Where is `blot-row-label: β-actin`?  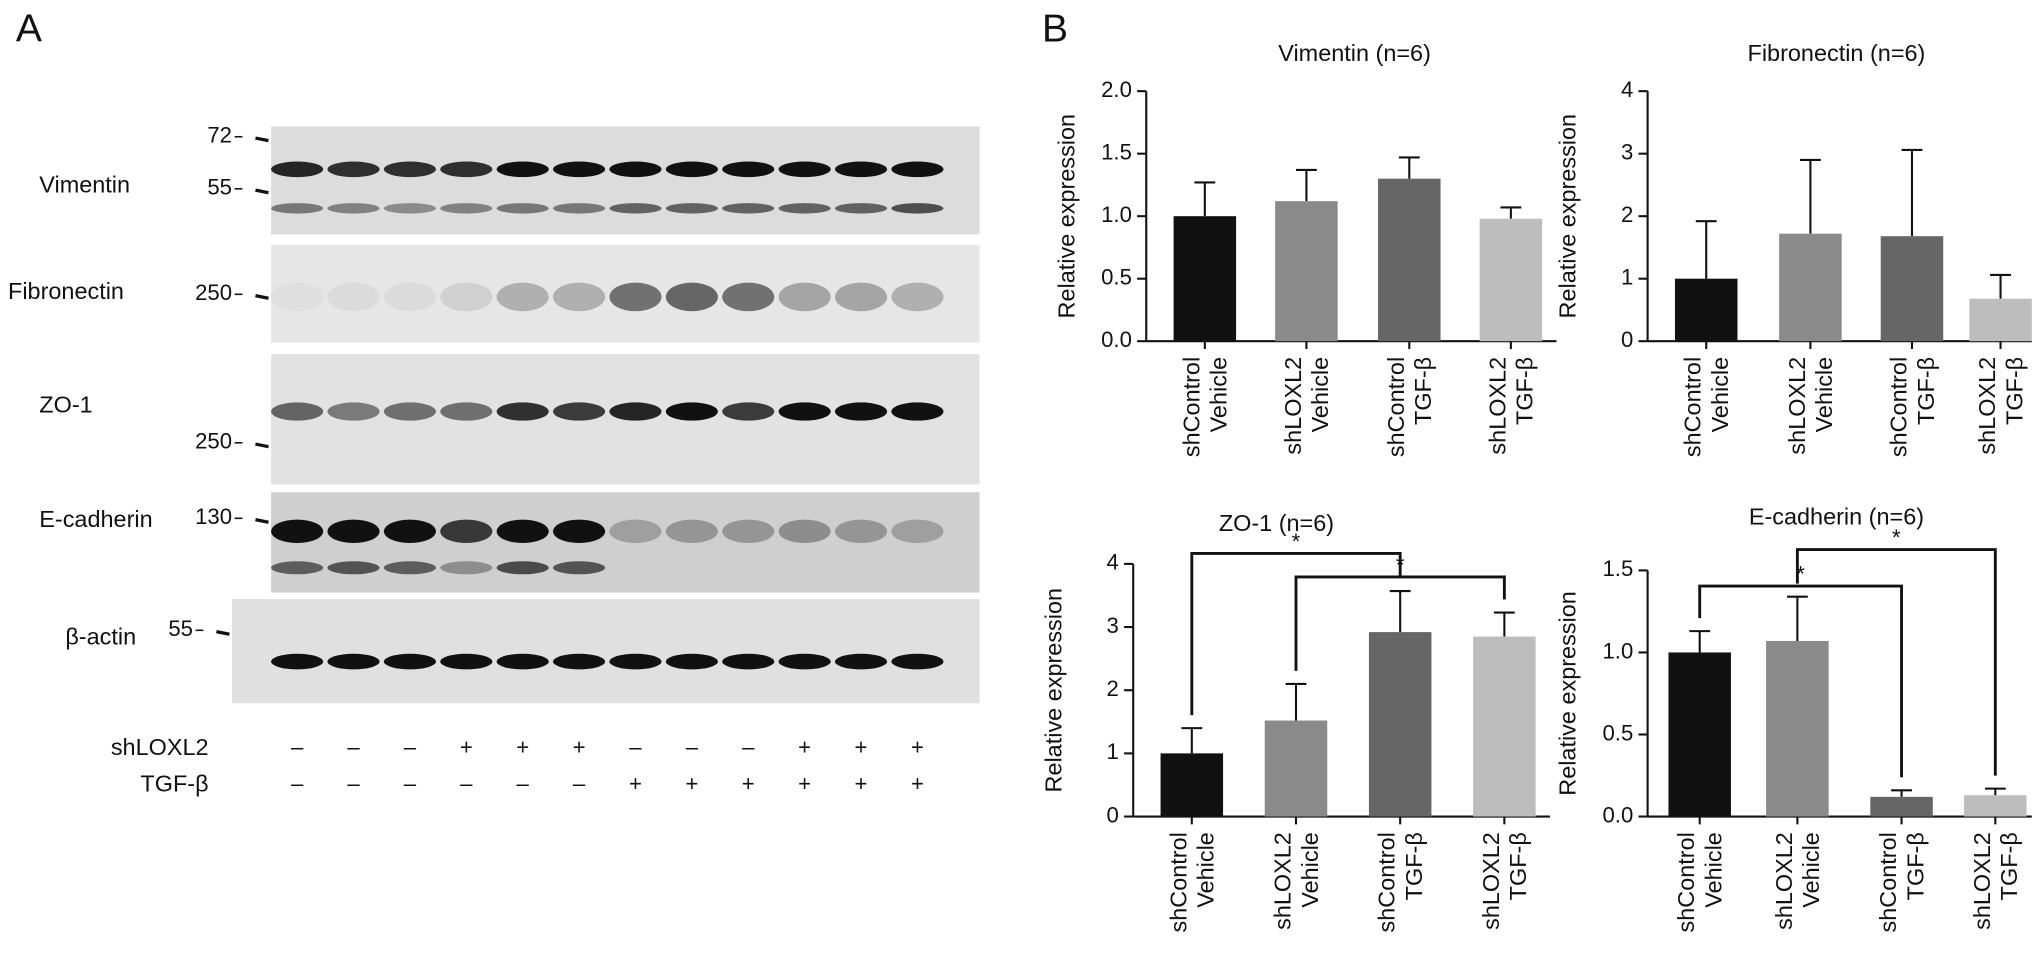
blot-row-label: β-actin is located at coordinates (100, 636).